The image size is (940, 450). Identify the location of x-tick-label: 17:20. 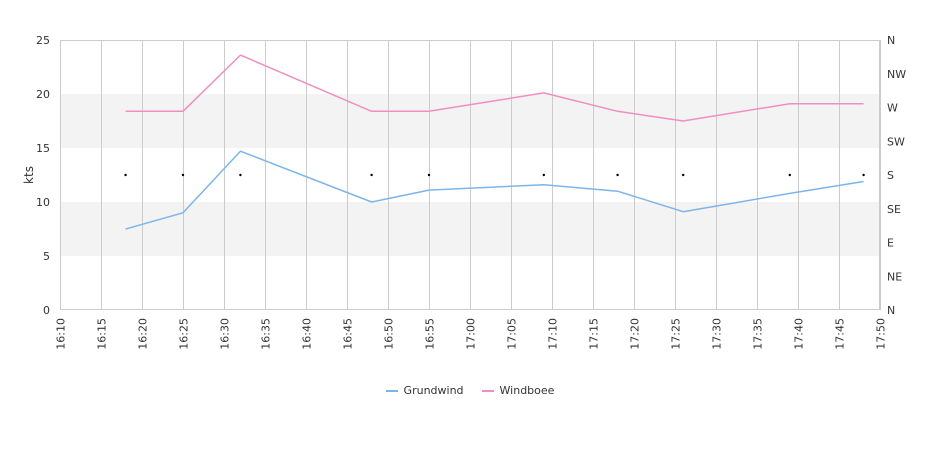
(635, 334).